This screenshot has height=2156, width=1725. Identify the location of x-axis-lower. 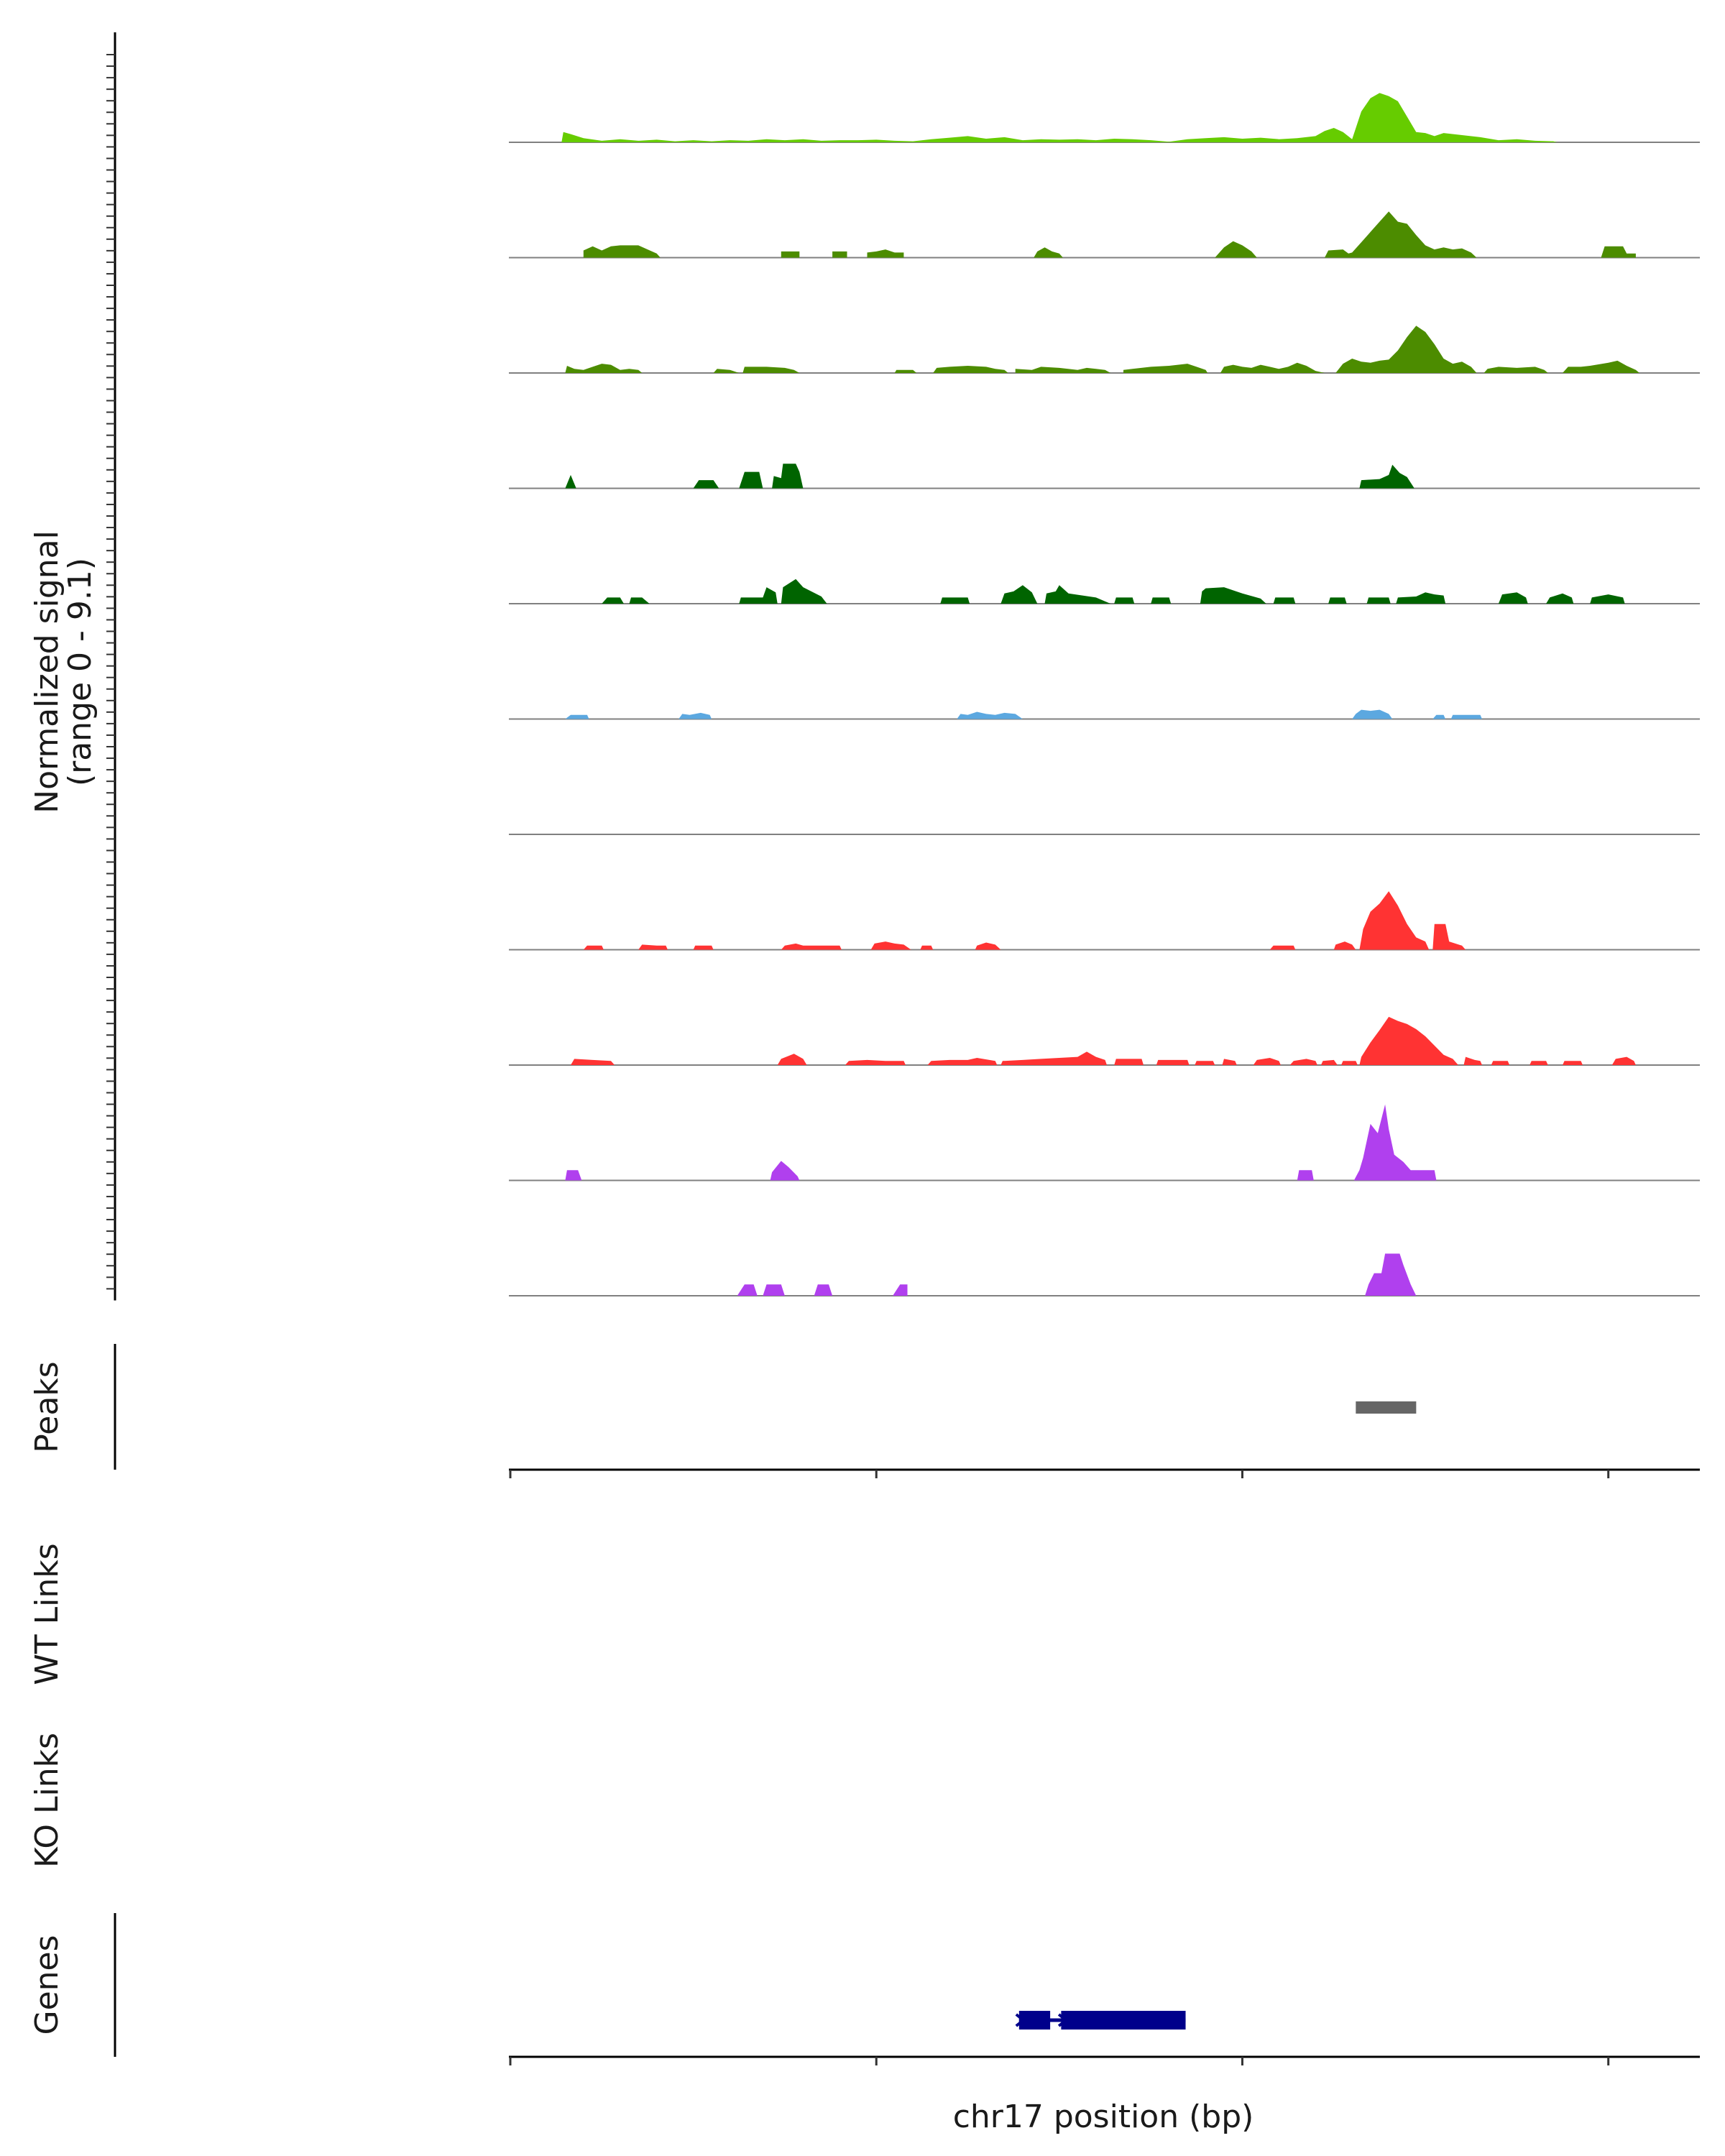
(1104, 2060).